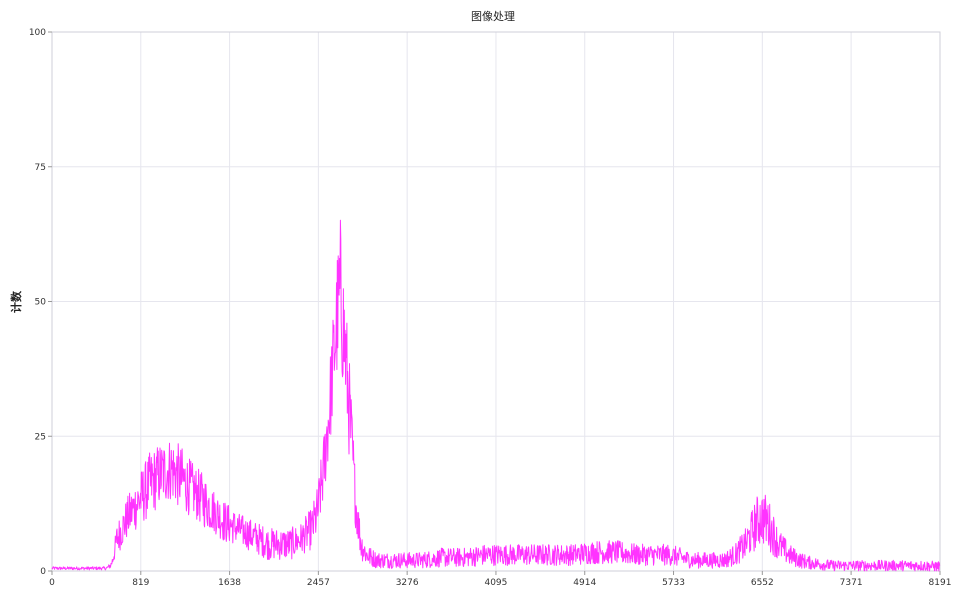 This screenshot has width=955, height=592. Describe the element at coordinates (140, 583) in the screenshot. I see `x-tick-label: 819` at that location.